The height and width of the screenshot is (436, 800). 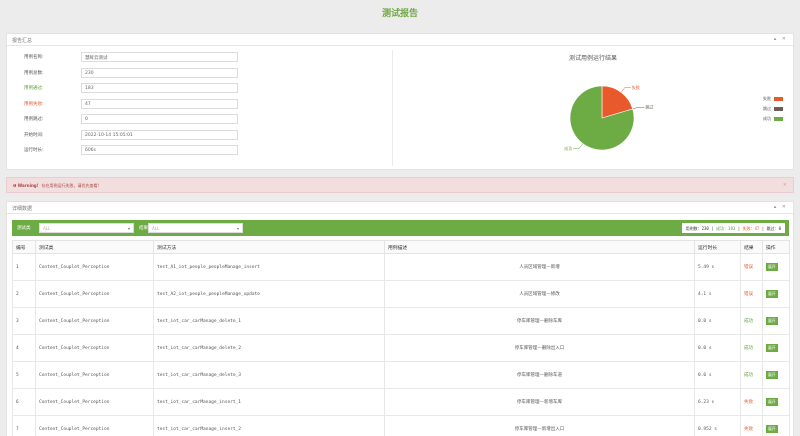 What do you see at coordinates (128, 228) in the screenshot?
I see `chevron-down-icon: ▾` at bounding box center [128, 228].